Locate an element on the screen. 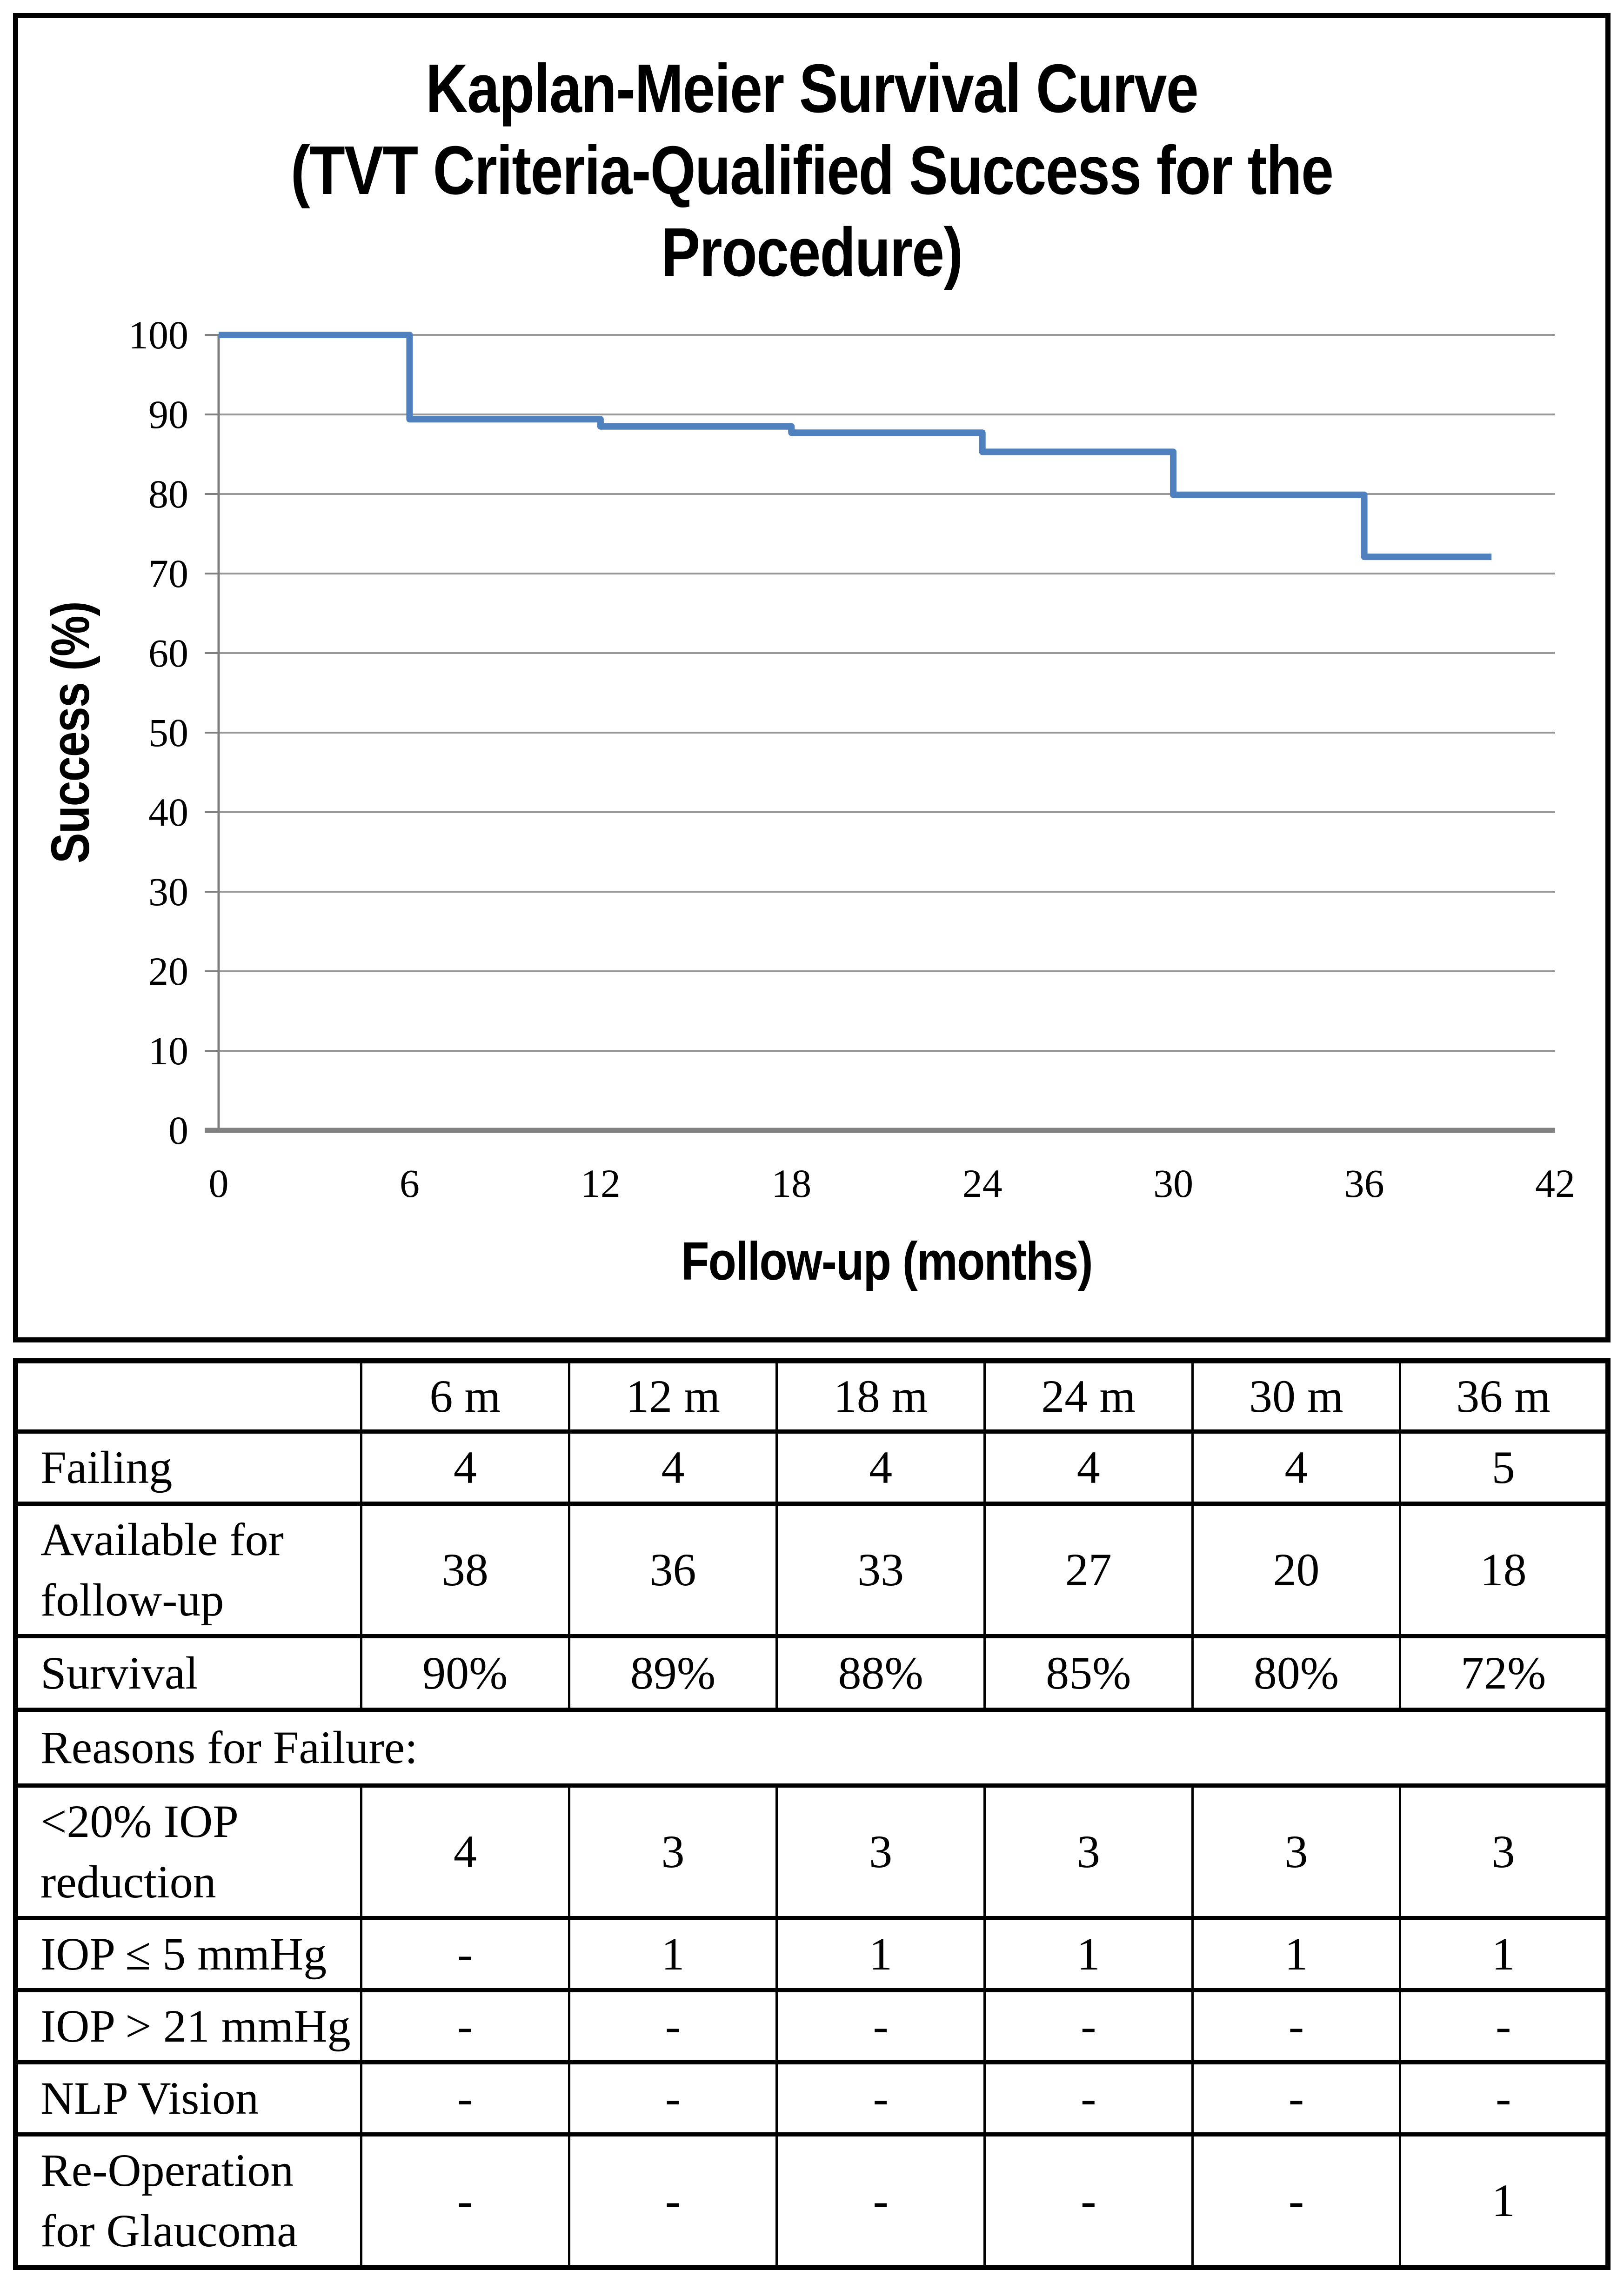 This screenshot has height=2270, width=1624. row-label: <20% IOP reduction is located at coordinates (188, 1851).